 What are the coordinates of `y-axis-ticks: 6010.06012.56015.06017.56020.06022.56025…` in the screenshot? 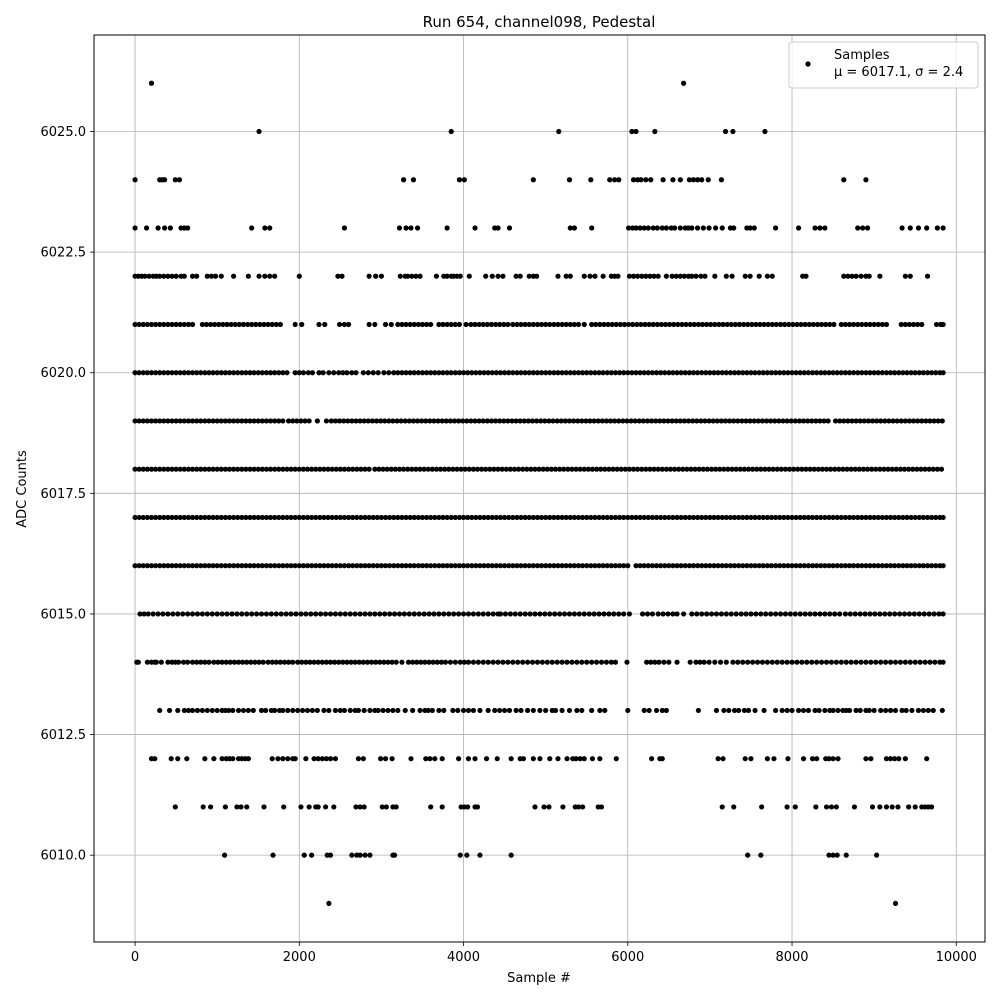 It's located at (67, 494).